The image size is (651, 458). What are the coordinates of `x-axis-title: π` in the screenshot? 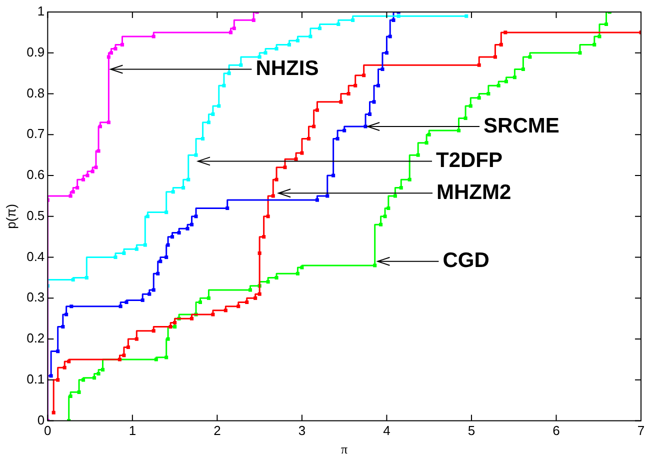 It's located at (344, 449).